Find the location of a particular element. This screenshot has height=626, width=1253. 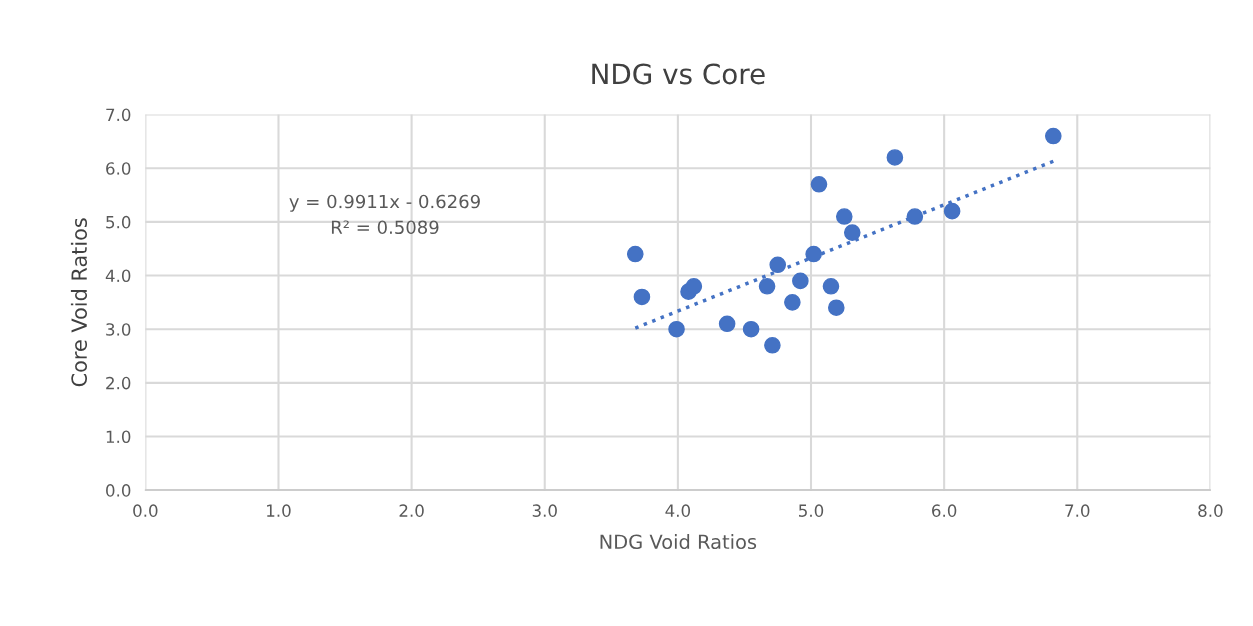

x-tick-label: 6.0 is located at coordinates (944, 510).